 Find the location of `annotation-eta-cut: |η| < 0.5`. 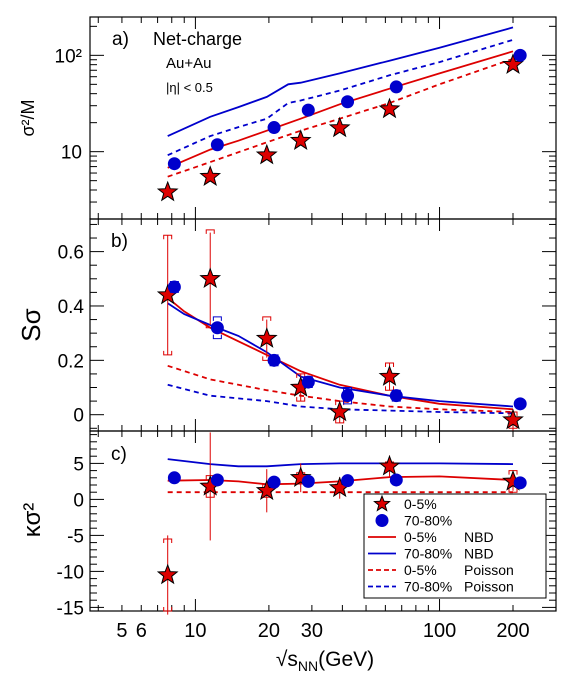

annotation-eta-cut: |η| < 0.5 is located at coordinates (189, 87).